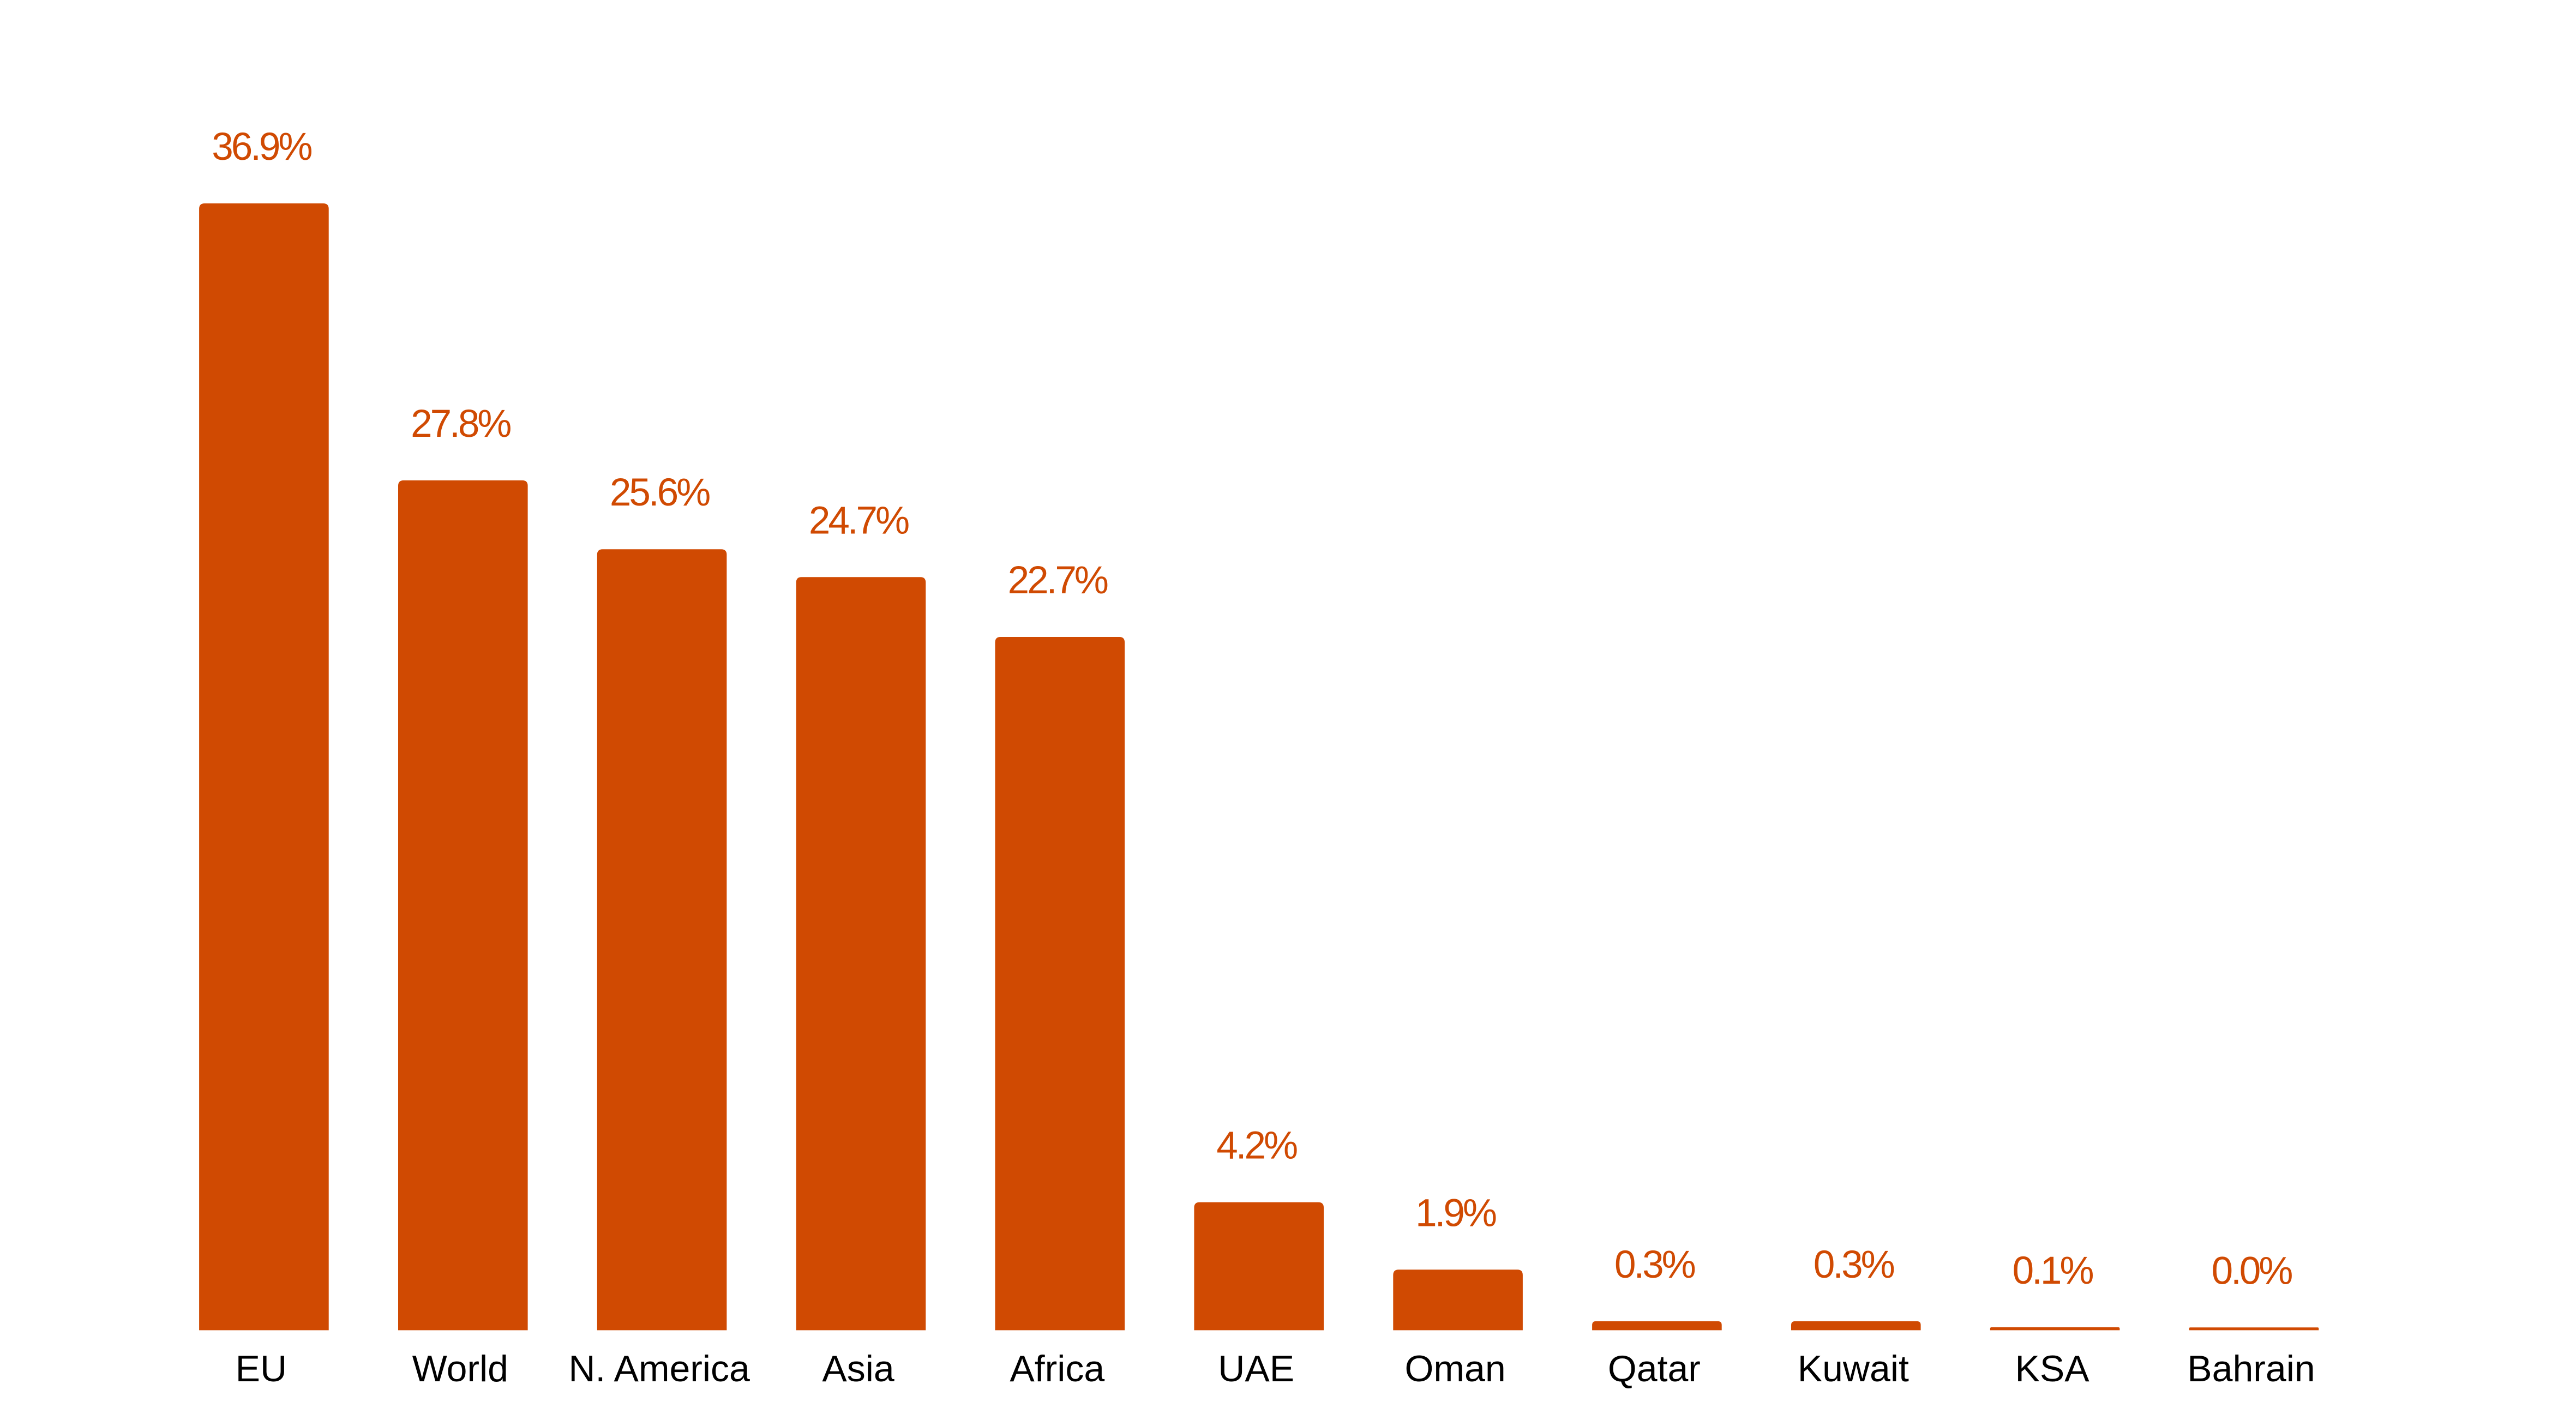 The width and height of the screenshot is (2576, 1426). What do you see at coordinates (1655, 1368) in the screenshot?
I see `svg-text: Qatar` at bounding box center [1655, 1368].